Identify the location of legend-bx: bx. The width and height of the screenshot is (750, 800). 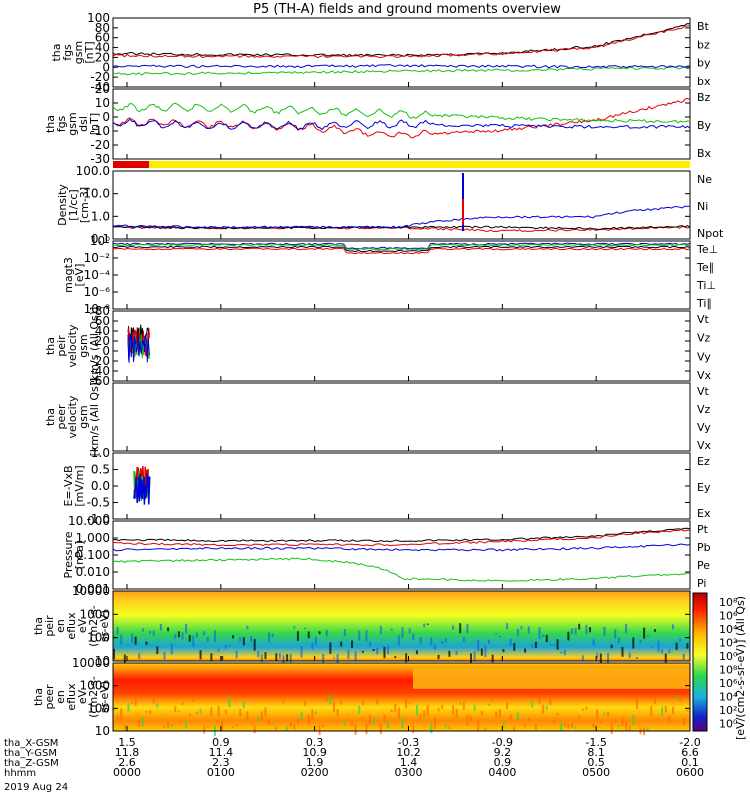
(704, 81).